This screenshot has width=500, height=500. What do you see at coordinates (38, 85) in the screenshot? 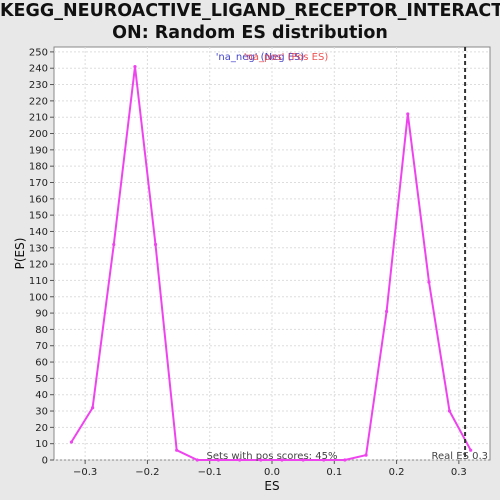
I see `y-tick-label: 230` at bounding box center [38, 85].